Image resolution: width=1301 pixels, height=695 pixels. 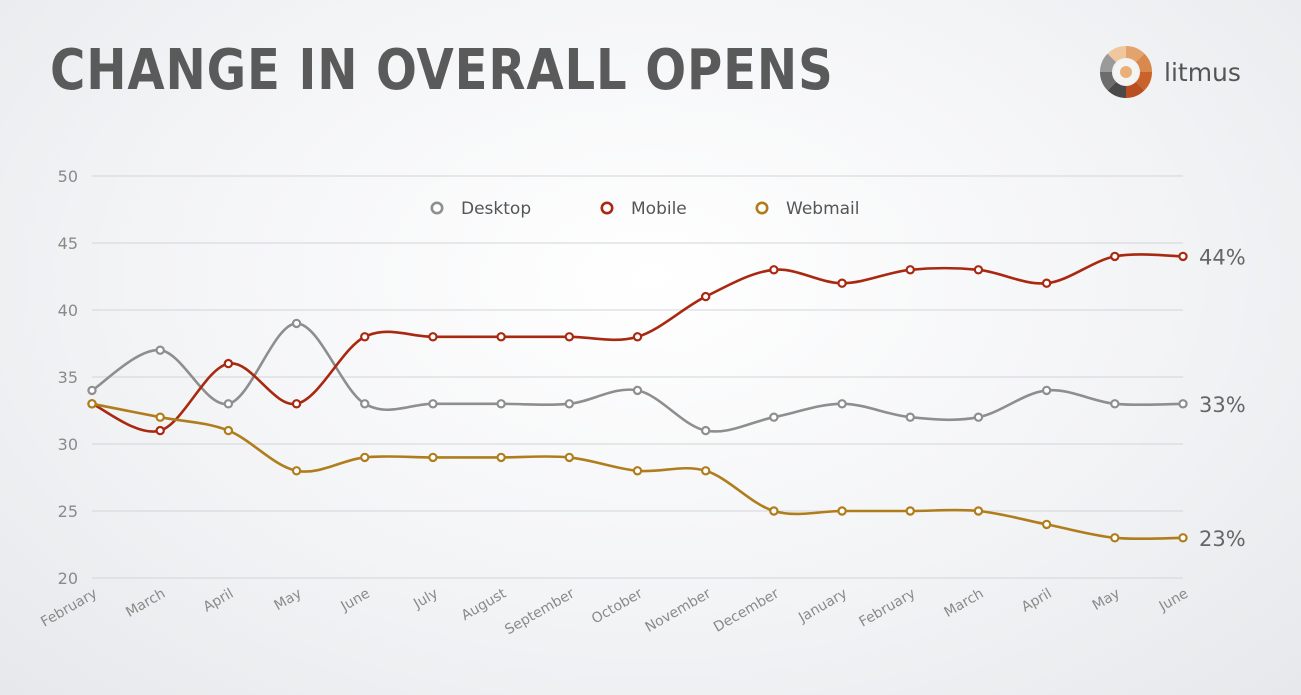 I want to click on webmail-end-label: 23%, so click(x=1222, y=539).